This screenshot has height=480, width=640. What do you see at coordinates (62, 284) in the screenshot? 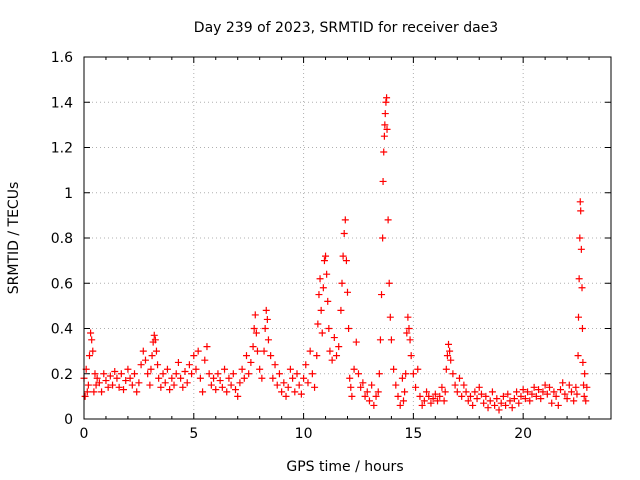
I see `y-tick-label: 0.6` at bounding box center [62, 284].